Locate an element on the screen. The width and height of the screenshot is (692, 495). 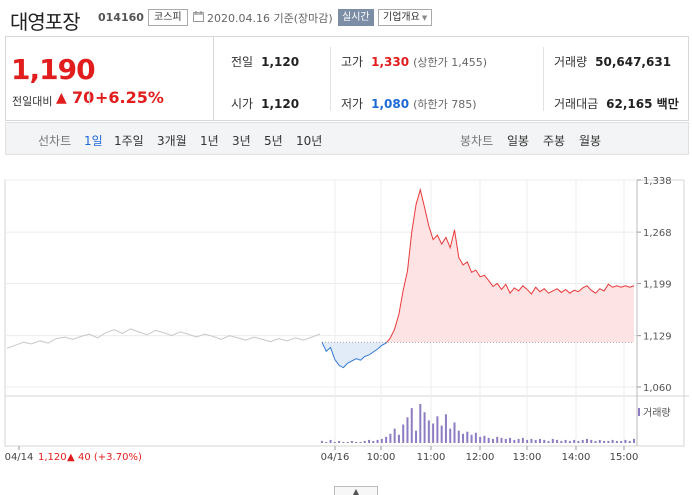
volume-label: 거래량 is located at coordinates (571, 62).